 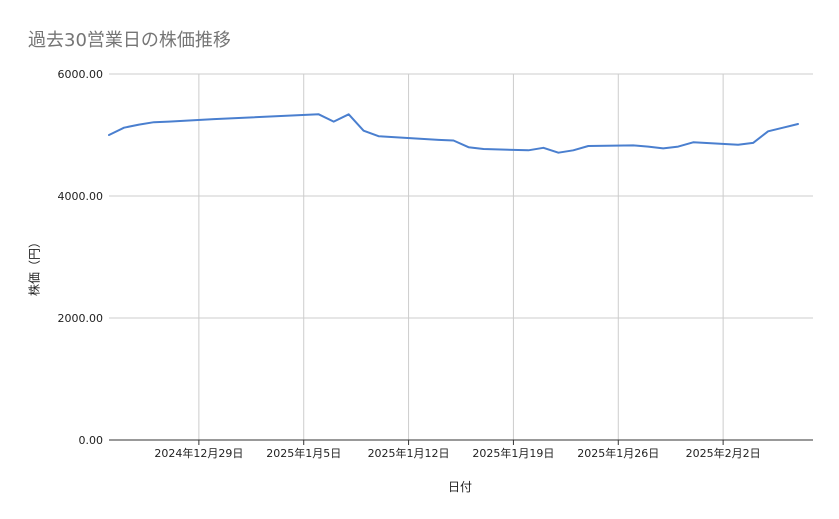 What do you see at coordinates (81, 74) in the screenshot?
I see `y-tick-label: 6000.00` at bounding box center [81, 74].